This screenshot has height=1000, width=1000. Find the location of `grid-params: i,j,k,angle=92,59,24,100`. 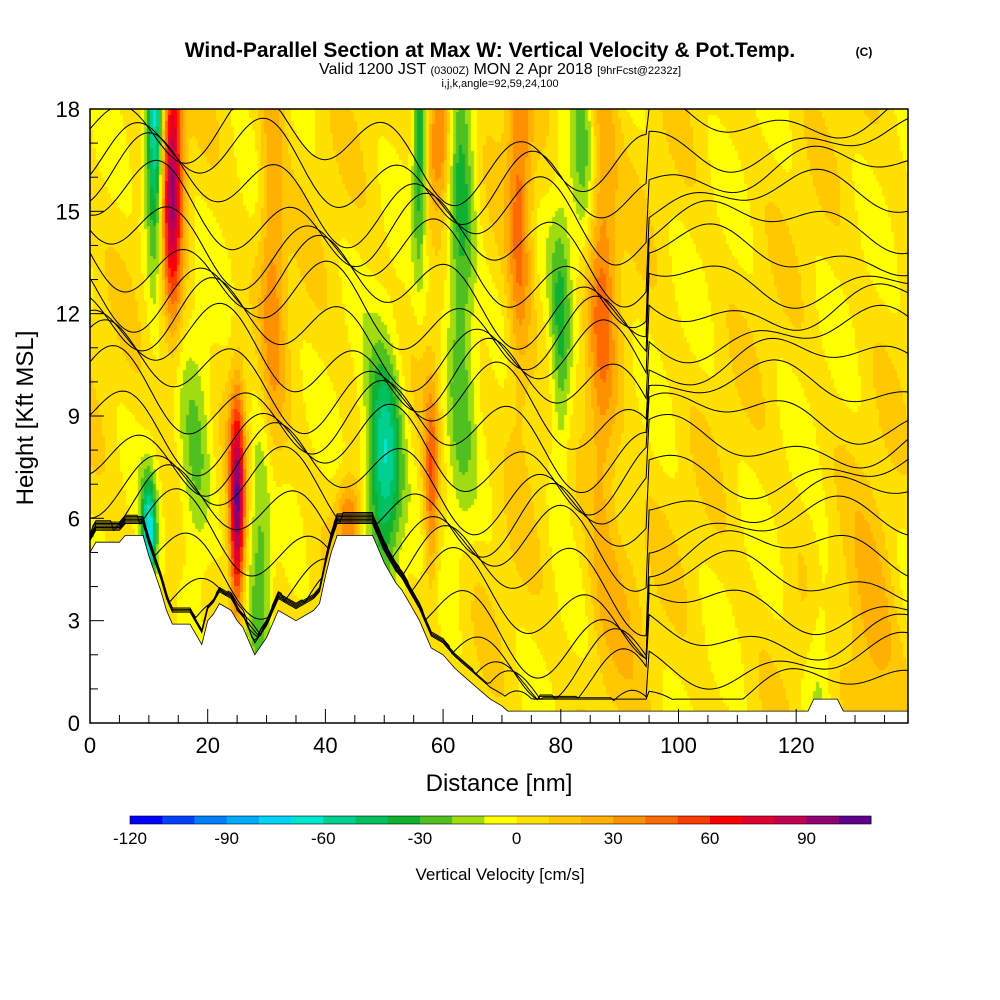

grid-params: i,j,k,angle=92,59,24,100 is located at coordinates (499, 84).